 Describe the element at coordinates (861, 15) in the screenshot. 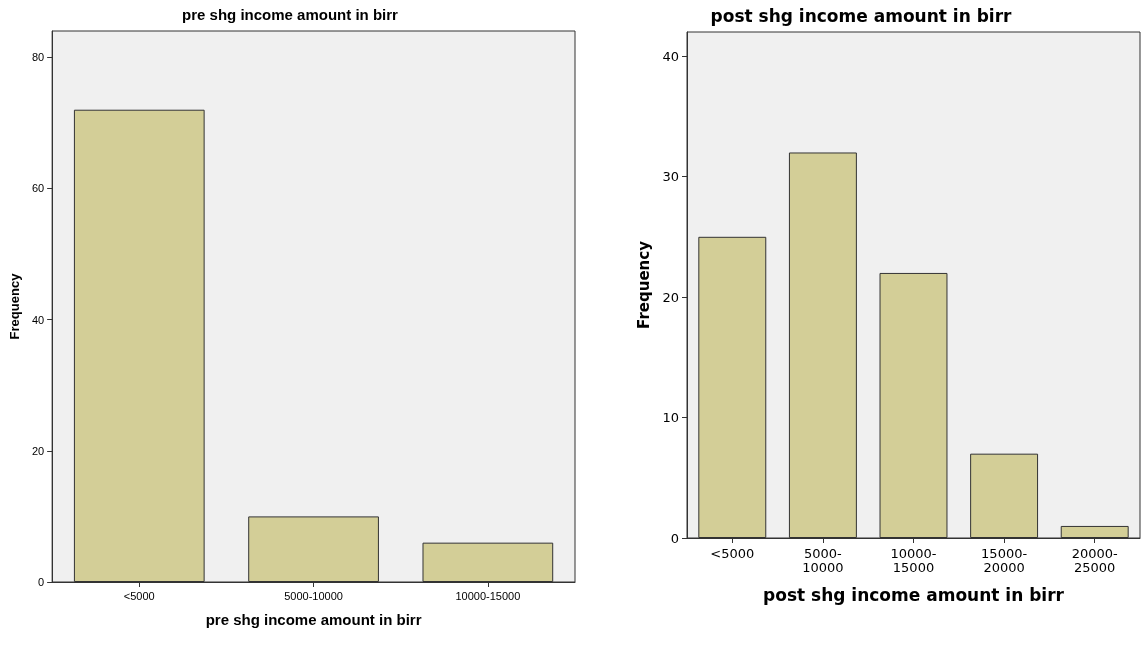

I see `chart-title: post shg income amount in birr` at that location.